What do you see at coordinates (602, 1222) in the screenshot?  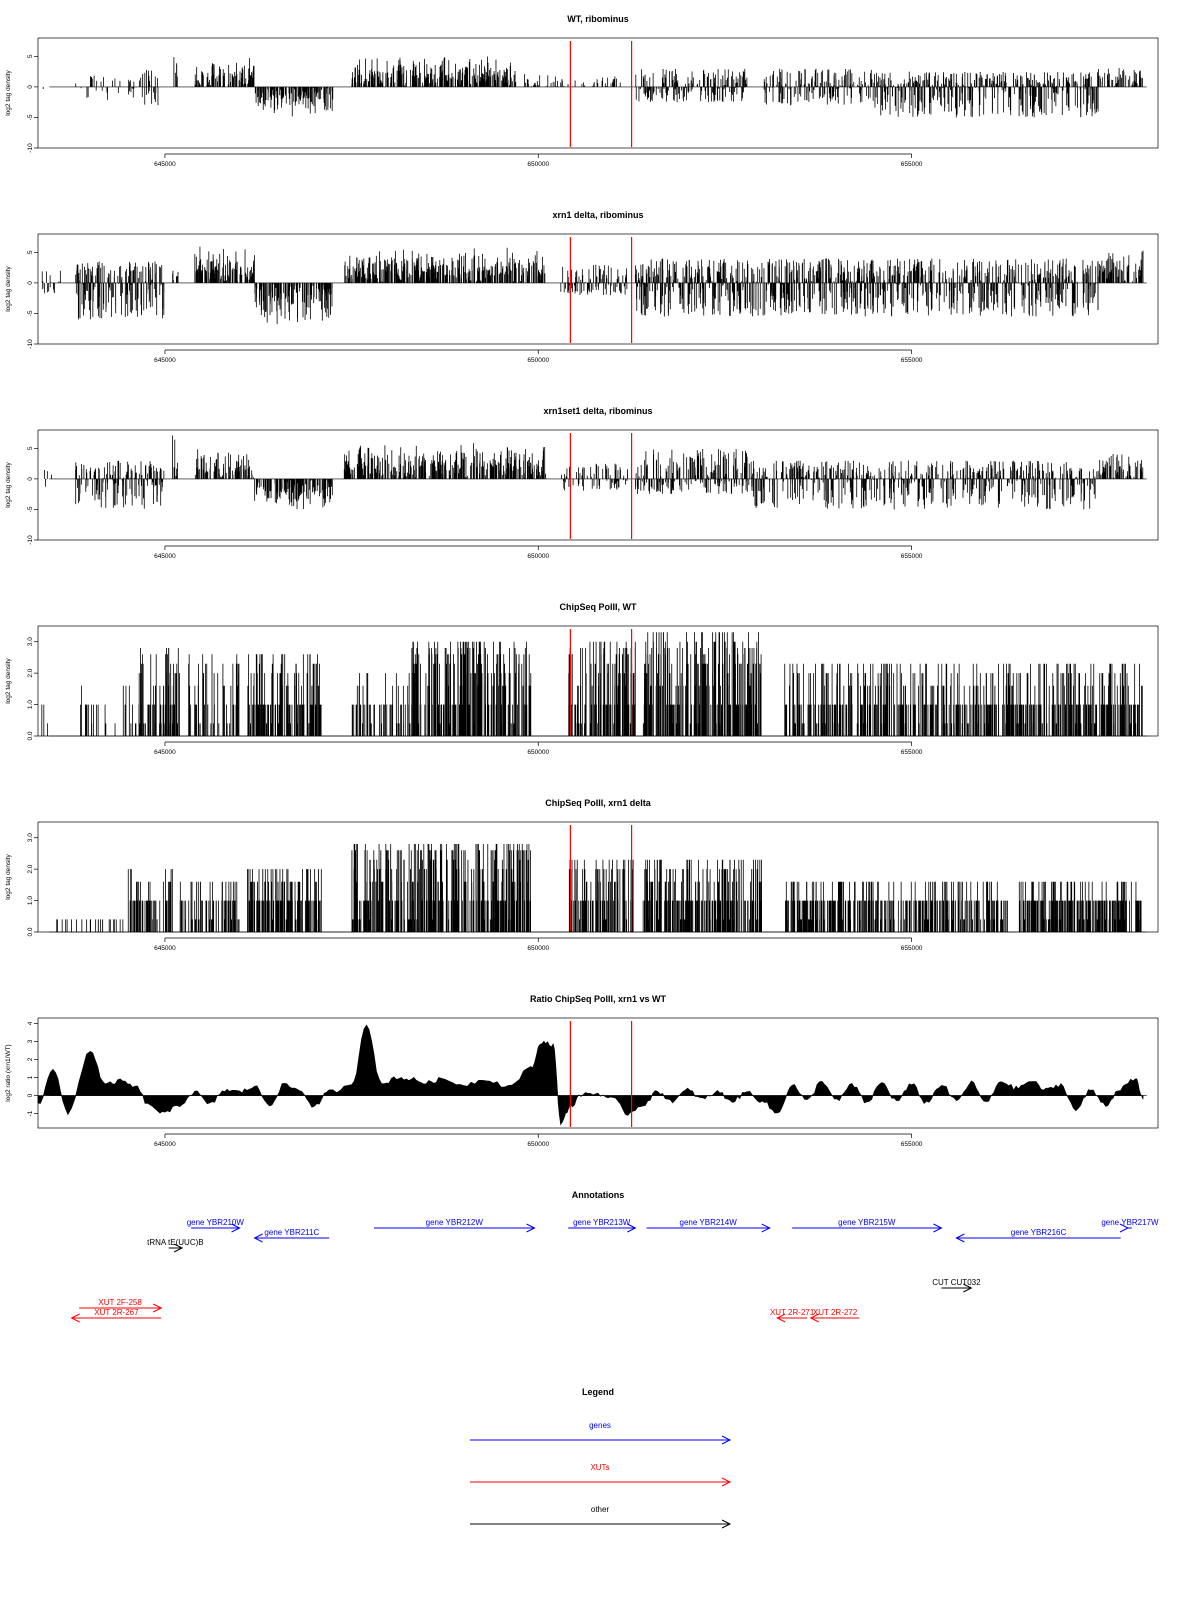 I see `feature-label: gene YBR213W` at bounding box center [602, 1222].